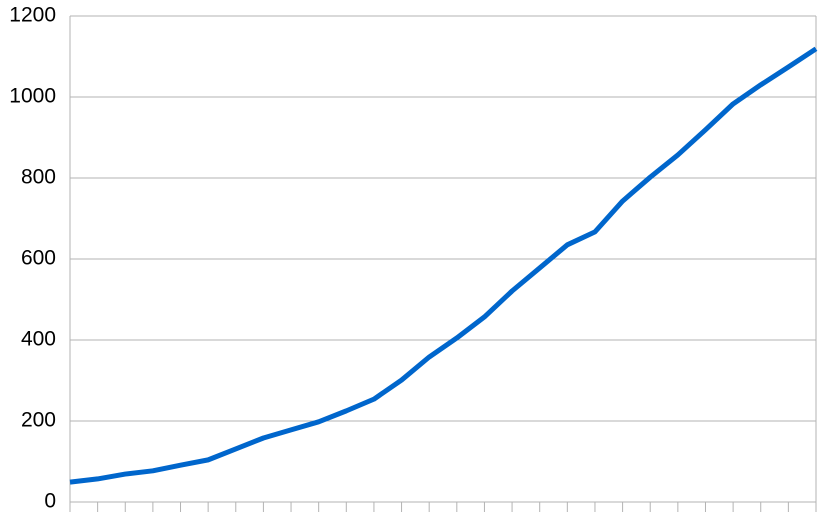 The image size is (826, 523). I want to click on y-tick-label: 600, so click(38, 258).